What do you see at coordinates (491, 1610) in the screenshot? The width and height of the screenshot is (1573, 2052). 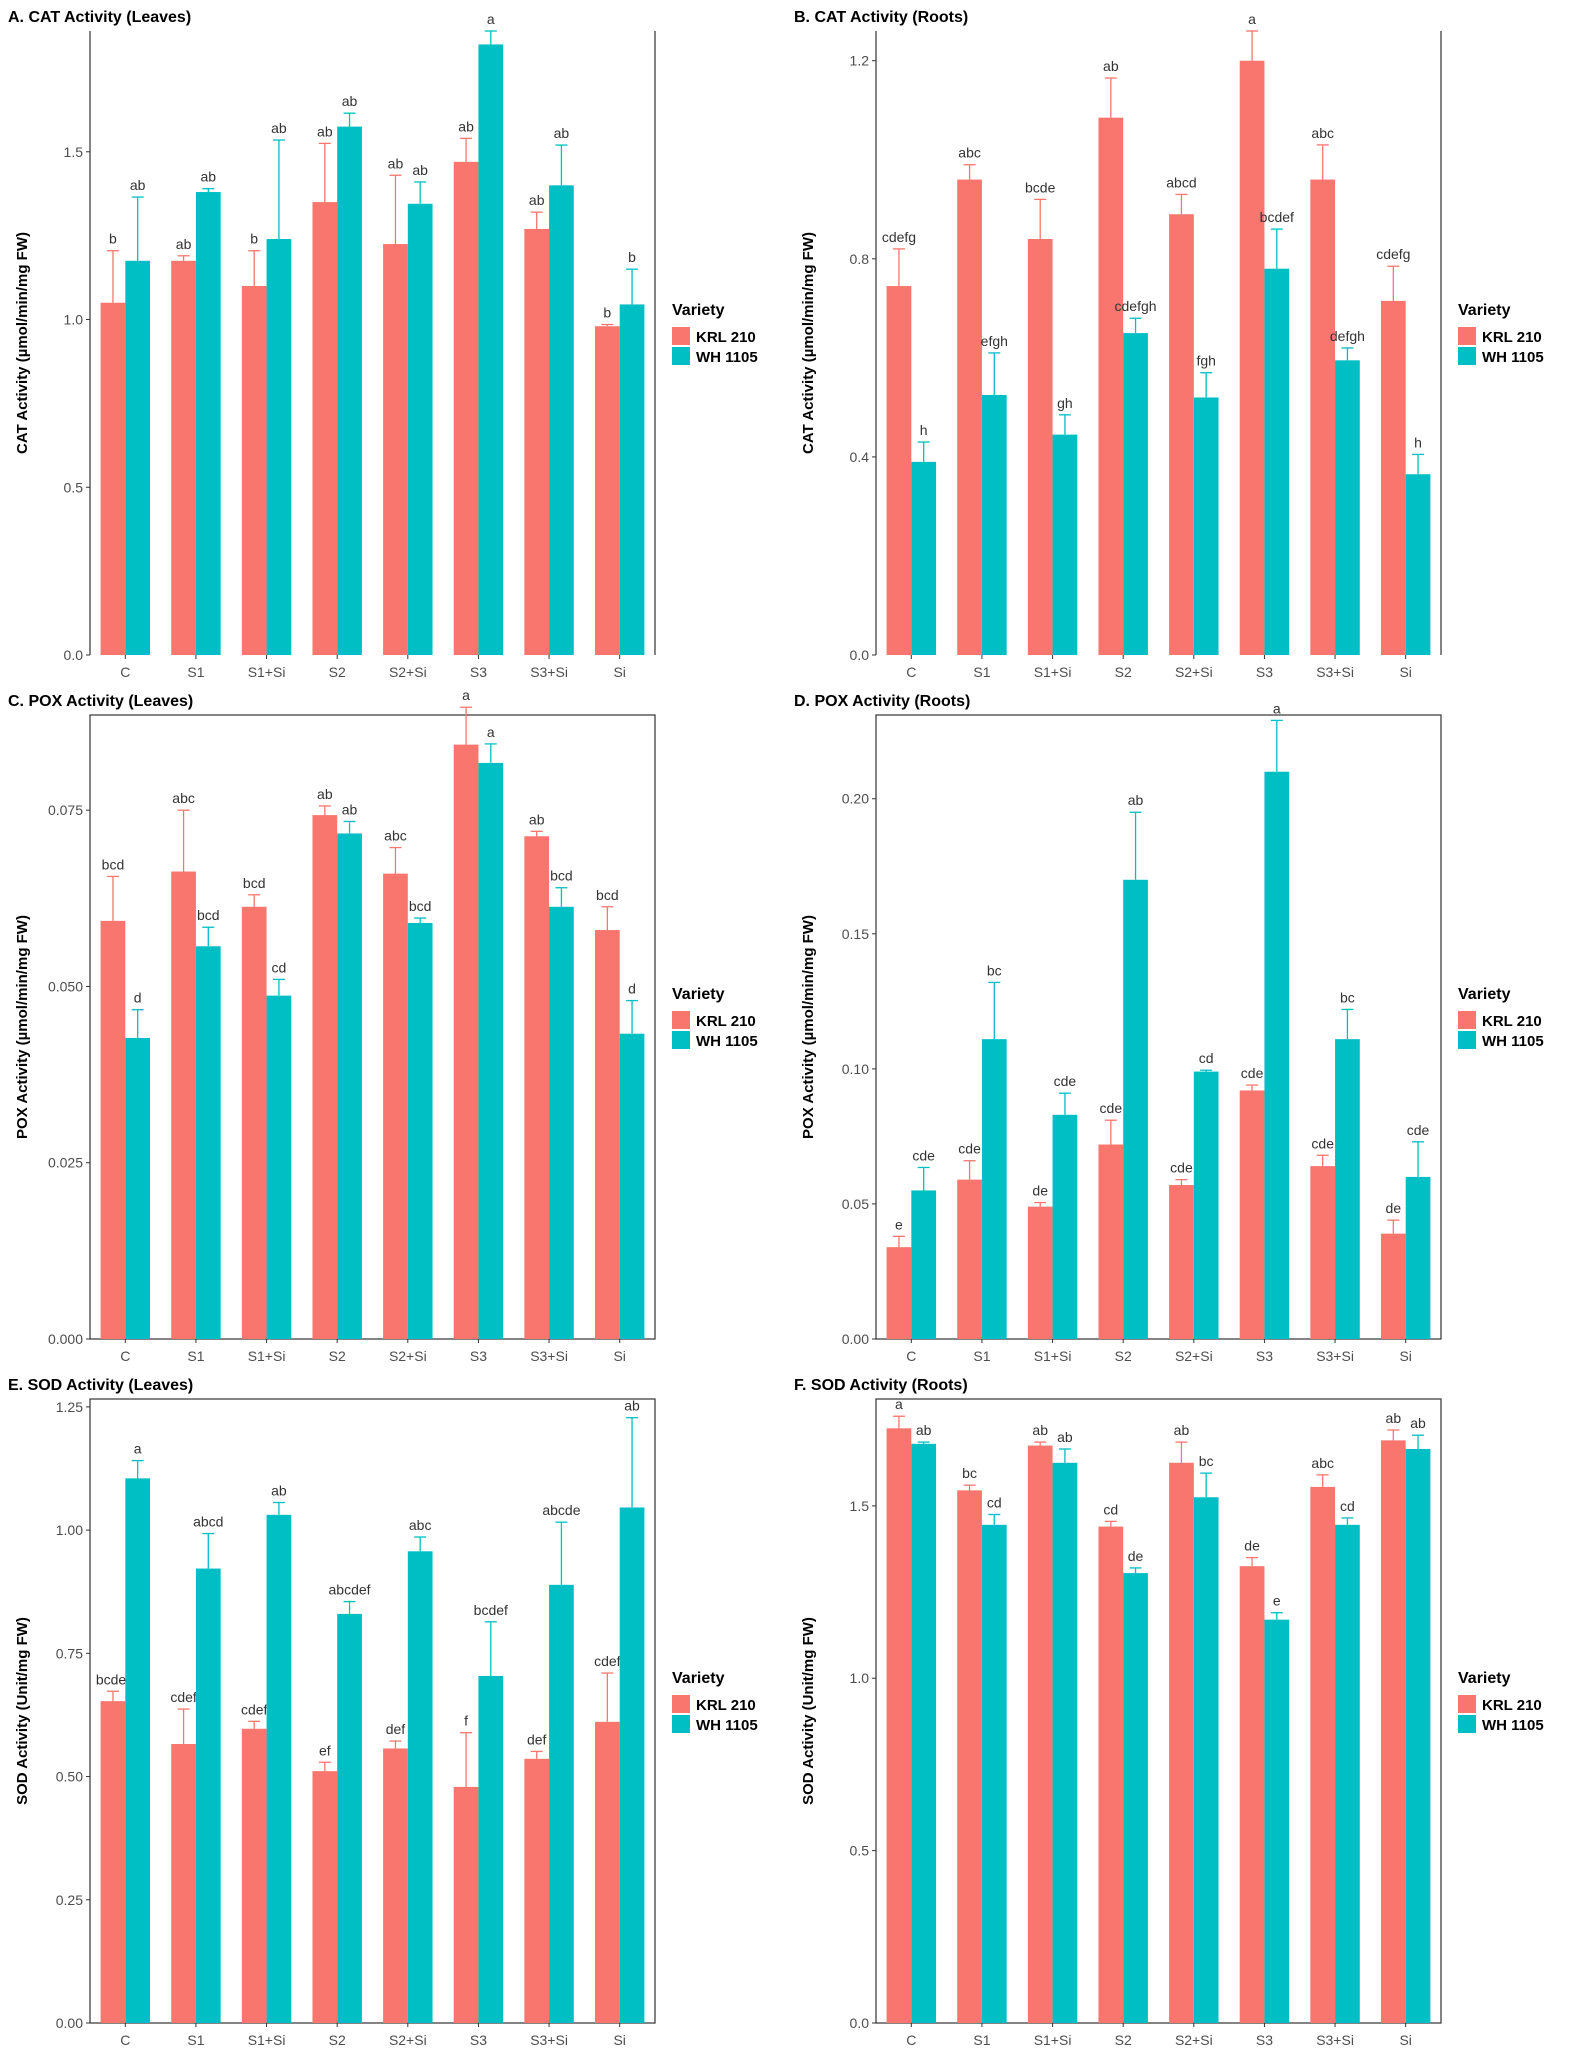 I see `significance-label: bcdef` at bounding box center [491, 1610].